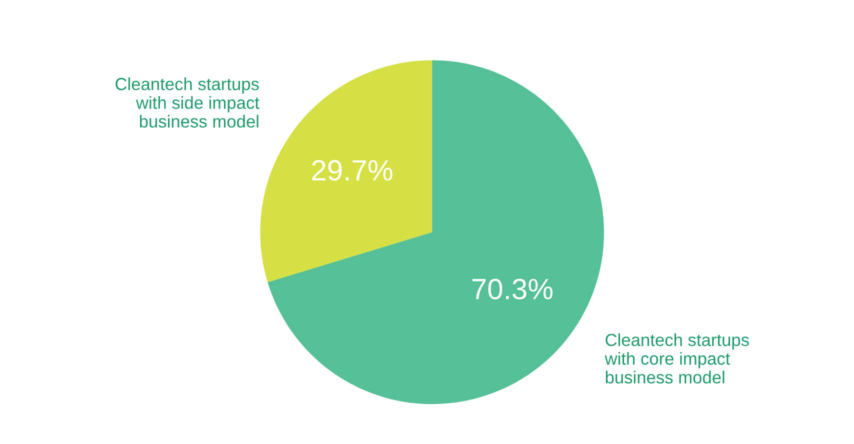 The image size is (854, 444). What do you see at coordinates (676, 358) in the screenshot?
I see `slice-label: Cleantech startups with core impact business model` at bounding box center [676, 358].